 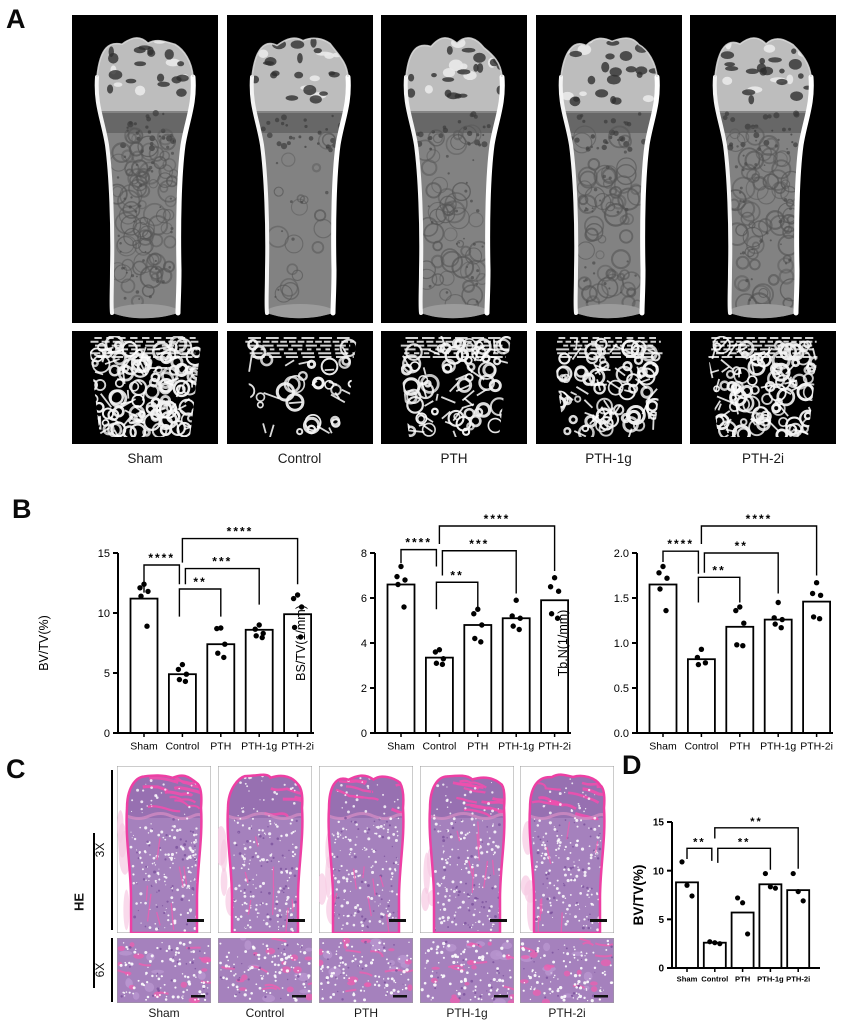 I want to click on he-6x-sham, so click(x=164, y=970).